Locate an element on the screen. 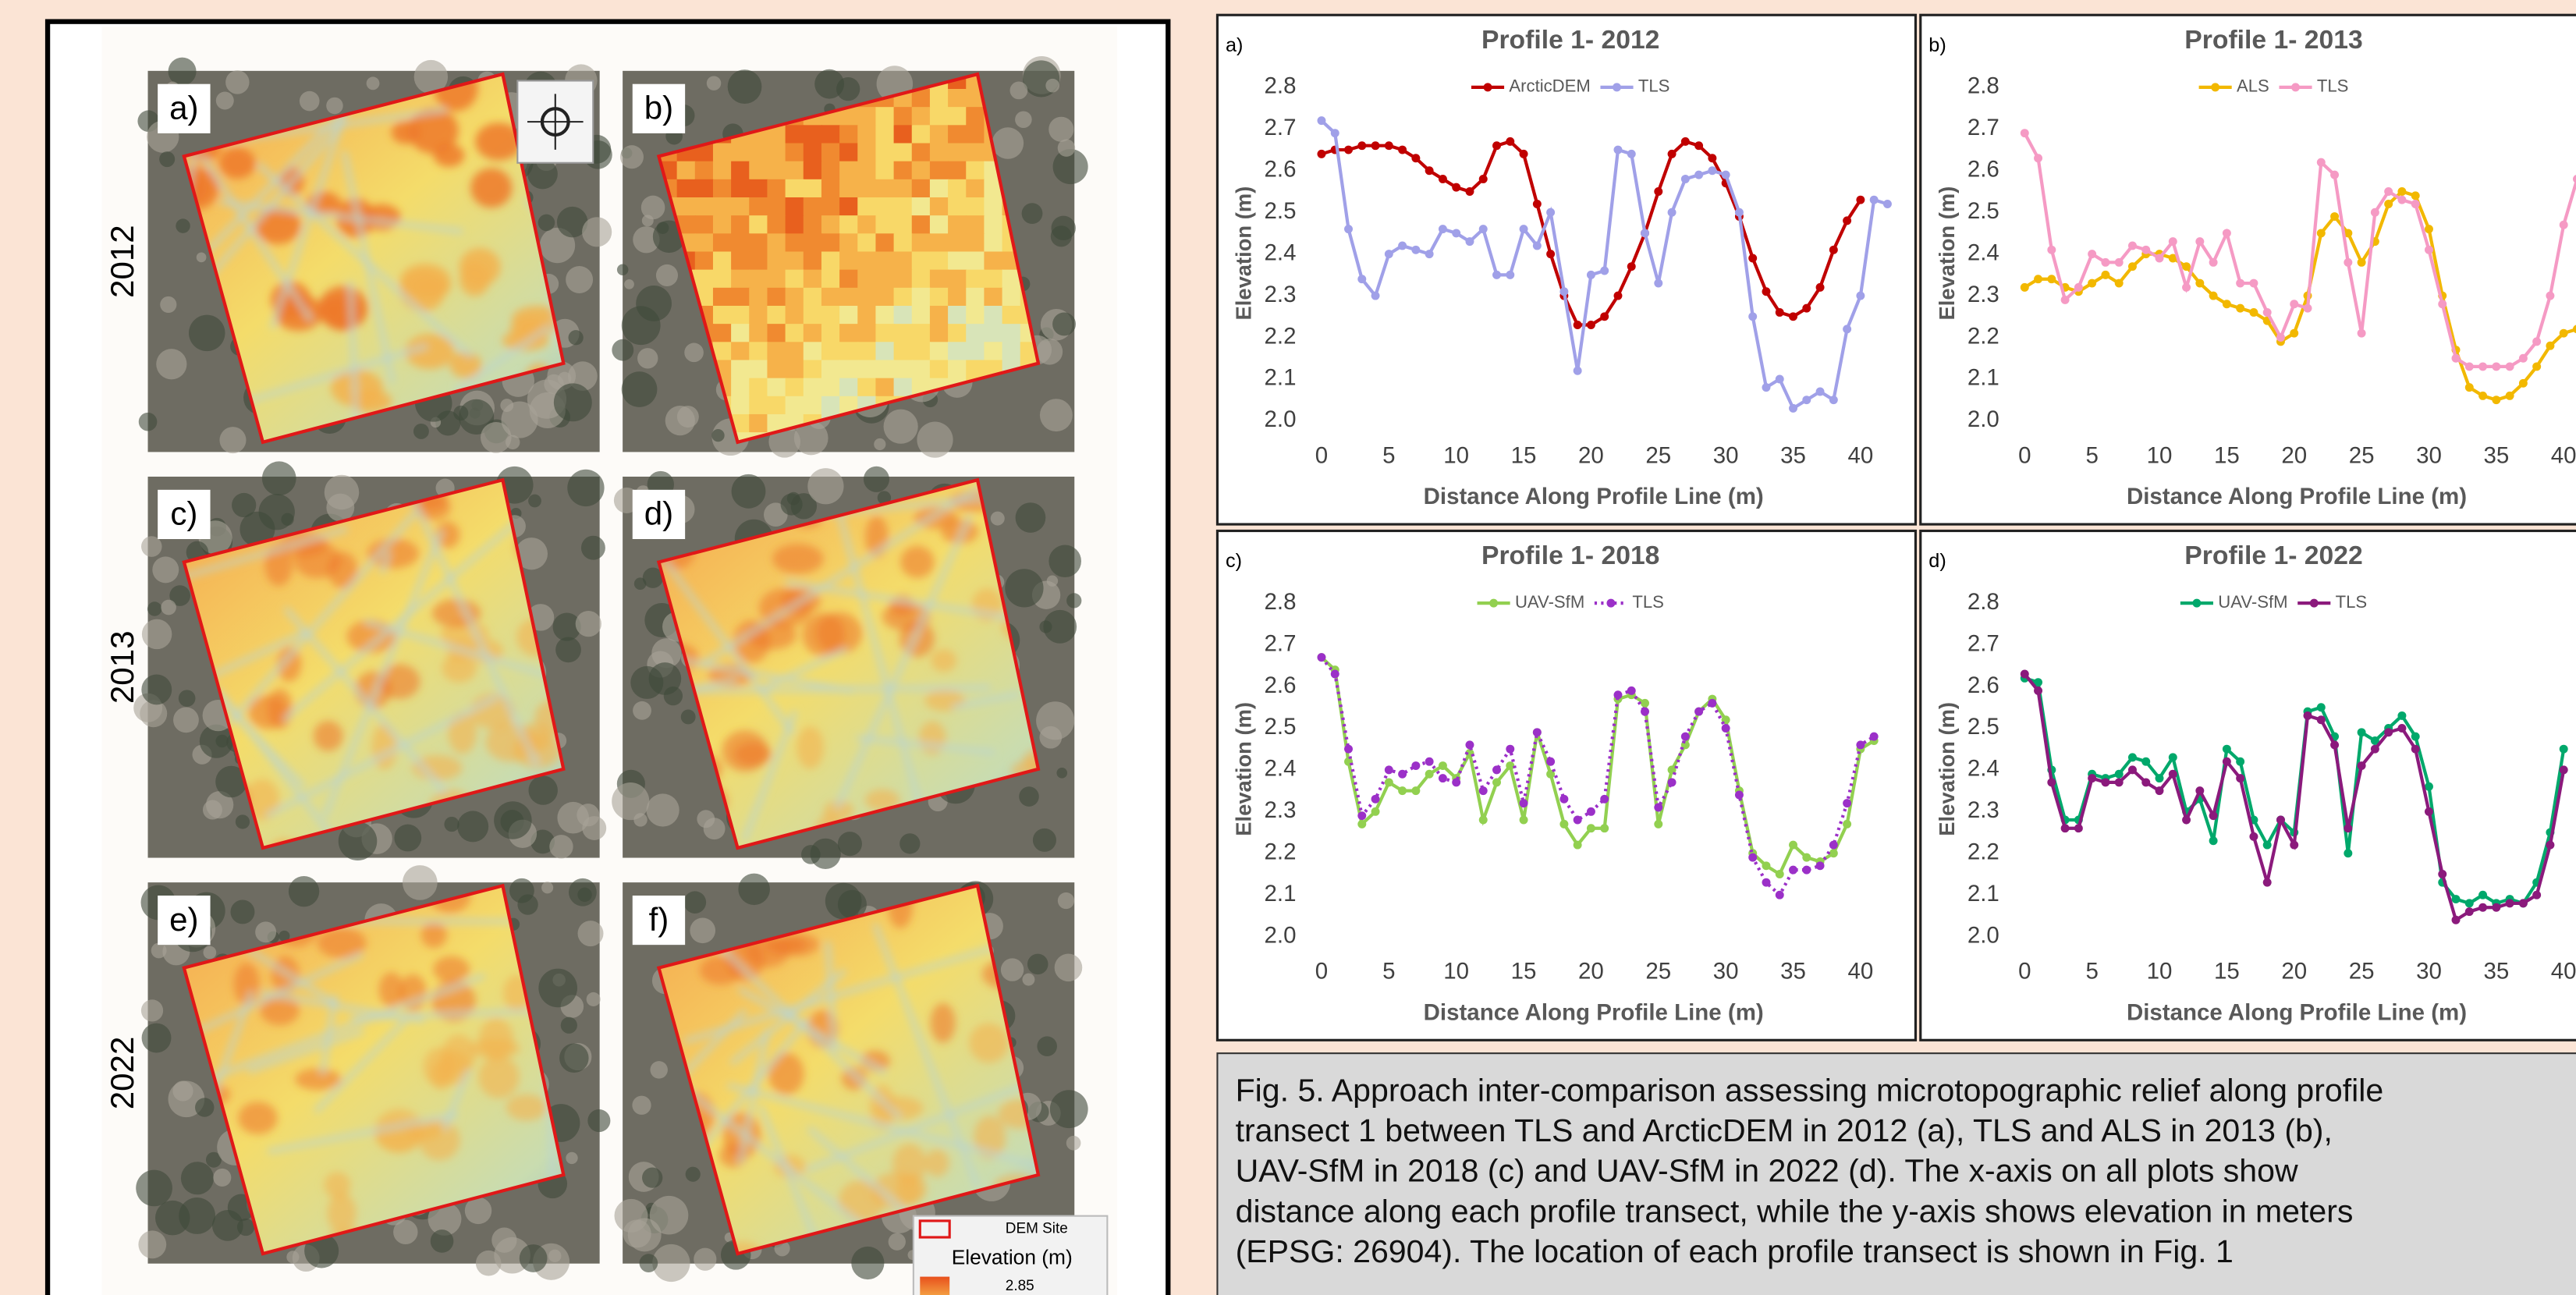  x-tick-label: 5 is located at coordinates (1388, 972).